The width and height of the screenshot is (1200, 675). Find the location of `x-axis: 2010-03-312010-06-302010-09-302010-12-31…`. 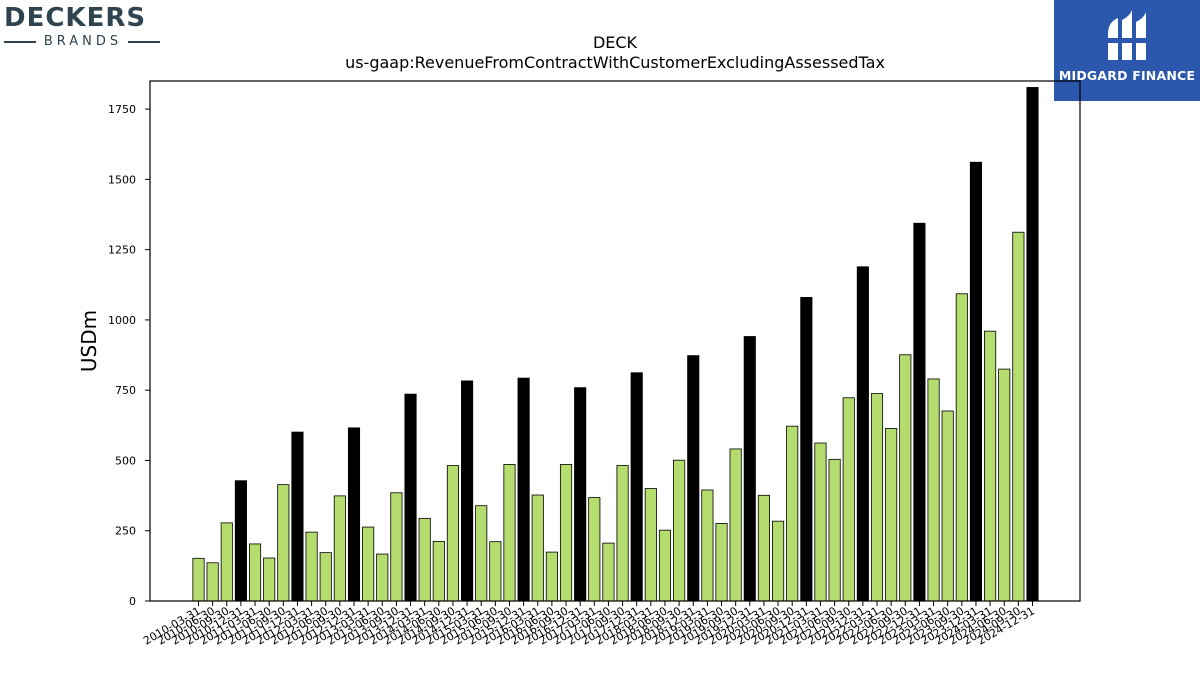

x-axis: 2010-03-312010-06-302010-09-302010-12-31… is located at coordinates (589, 624).